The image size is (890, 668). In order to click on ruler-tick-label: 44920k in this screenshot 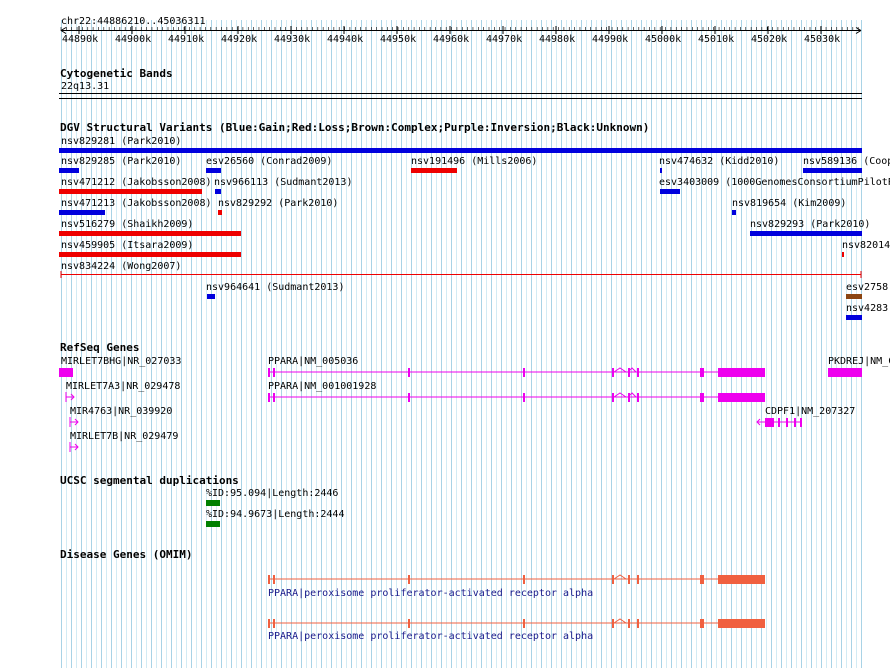, I will do `click(239, 39)`.